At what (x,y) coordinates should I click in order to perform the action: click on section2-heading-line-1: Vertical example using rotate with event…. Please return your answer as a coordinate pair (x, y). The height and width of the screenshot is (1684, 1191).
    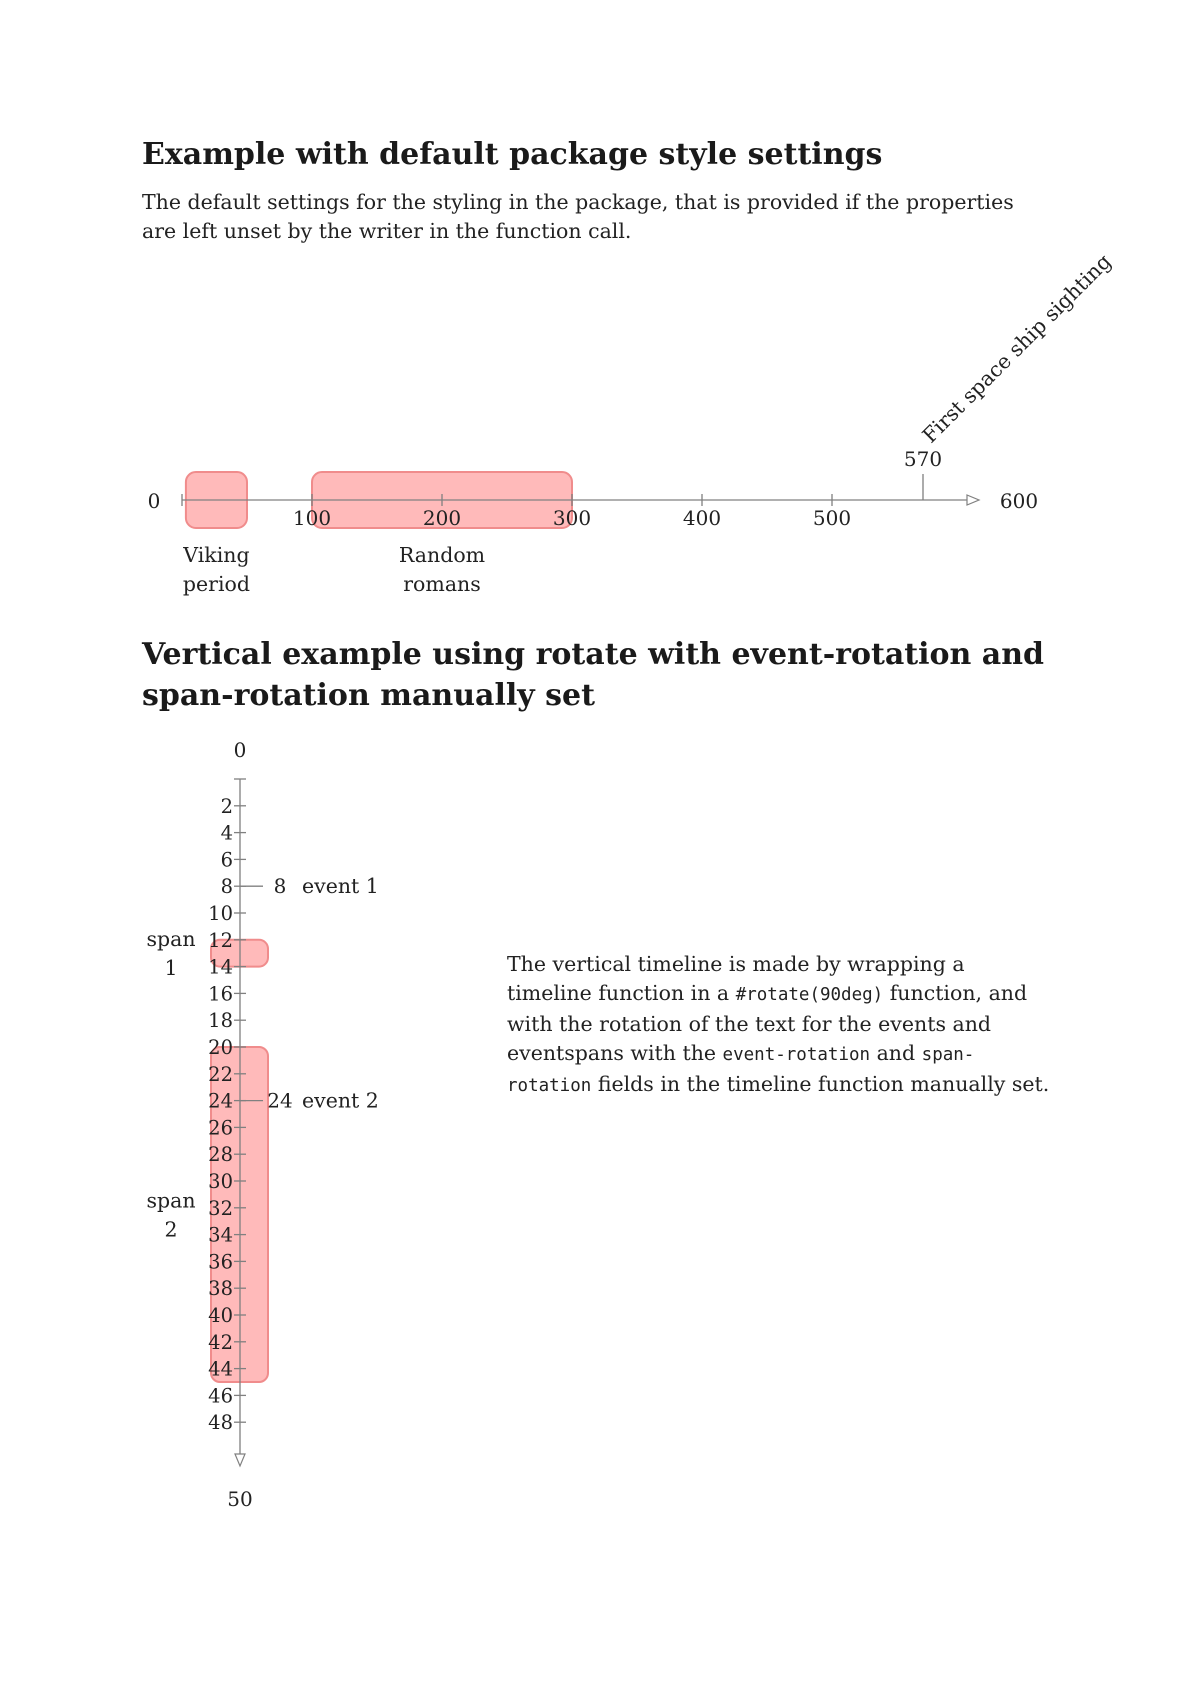
    Looking at the image, I should click on (593, 654).